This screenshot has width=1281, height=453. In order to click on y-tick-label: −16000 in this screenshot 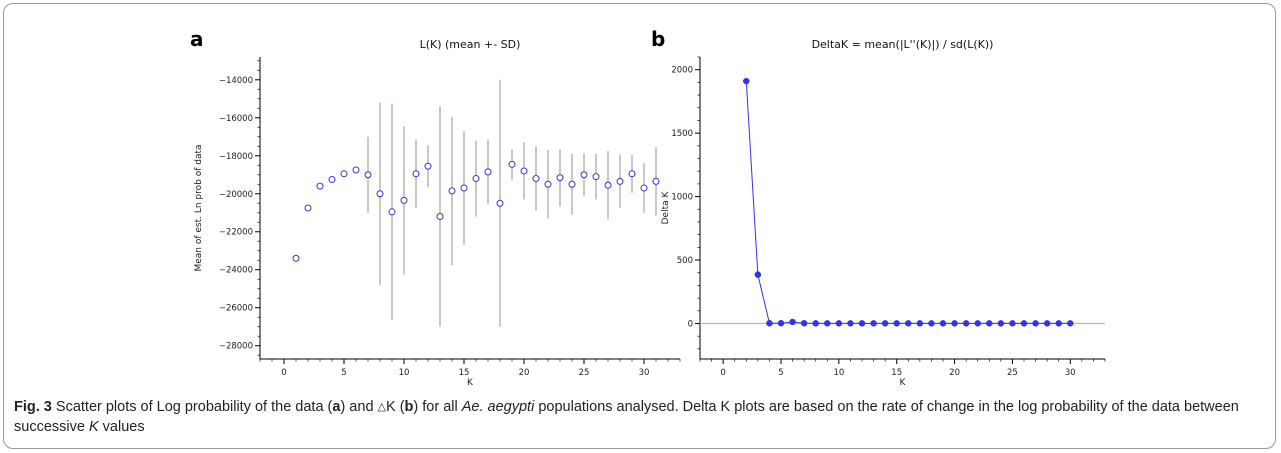, I will do `click(236, 119)`.